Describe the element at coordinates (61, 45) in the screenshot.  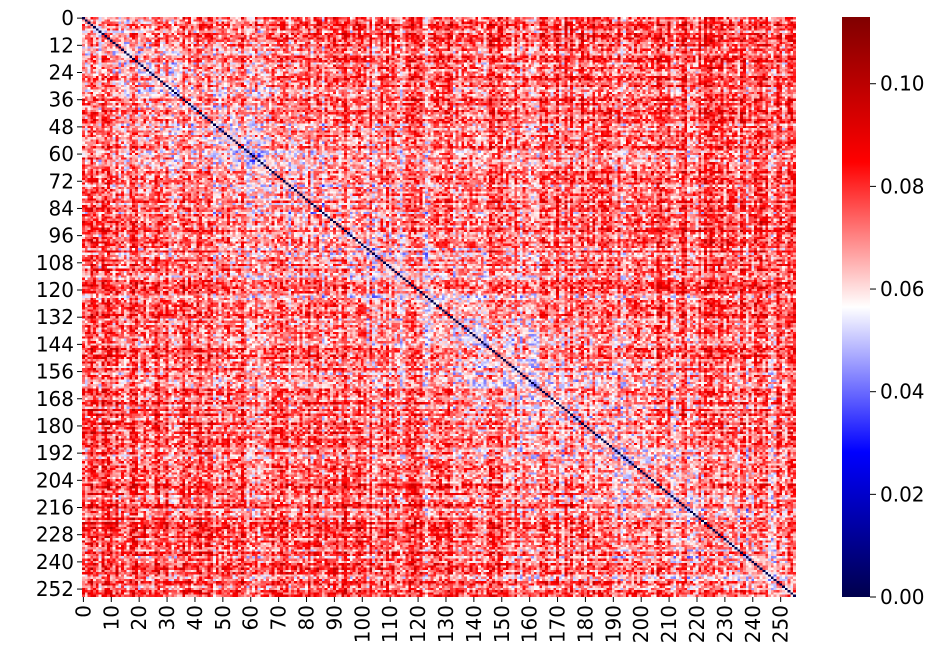
I see `y-tick-label: 12` at that location.